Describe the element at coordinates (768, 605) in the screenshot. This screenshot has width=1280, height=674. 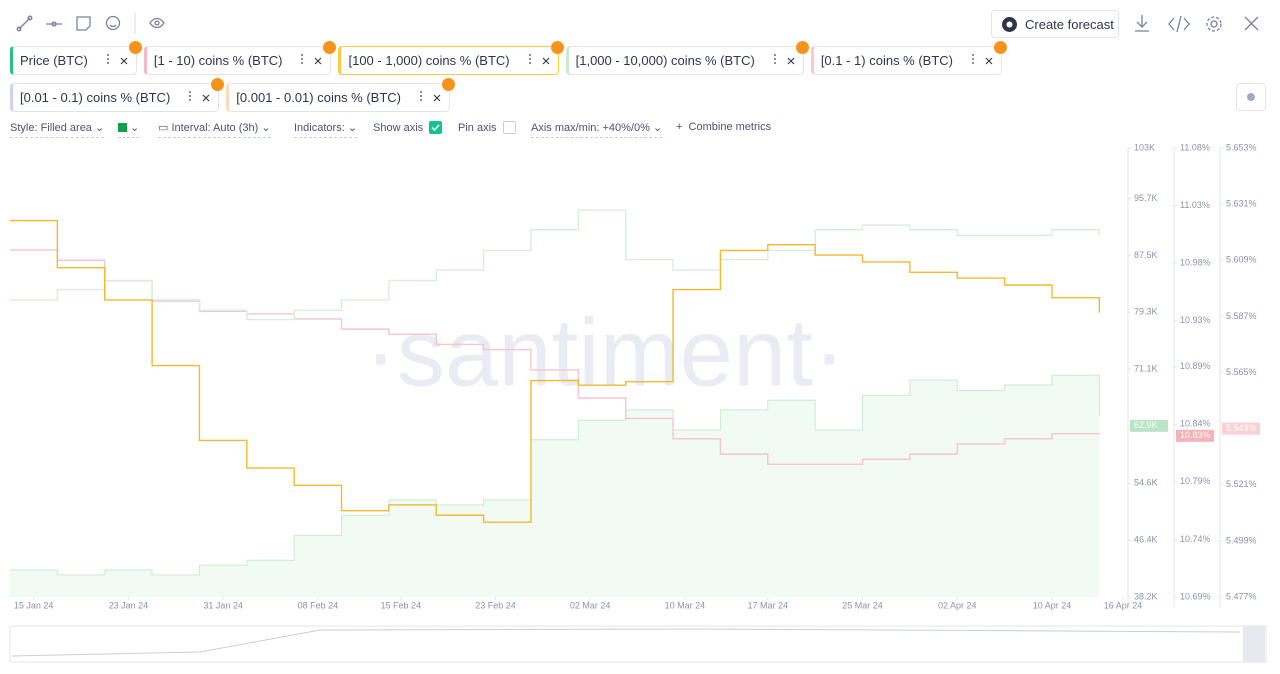
I see `x-tick-label: 17 Mar 24` at that location.